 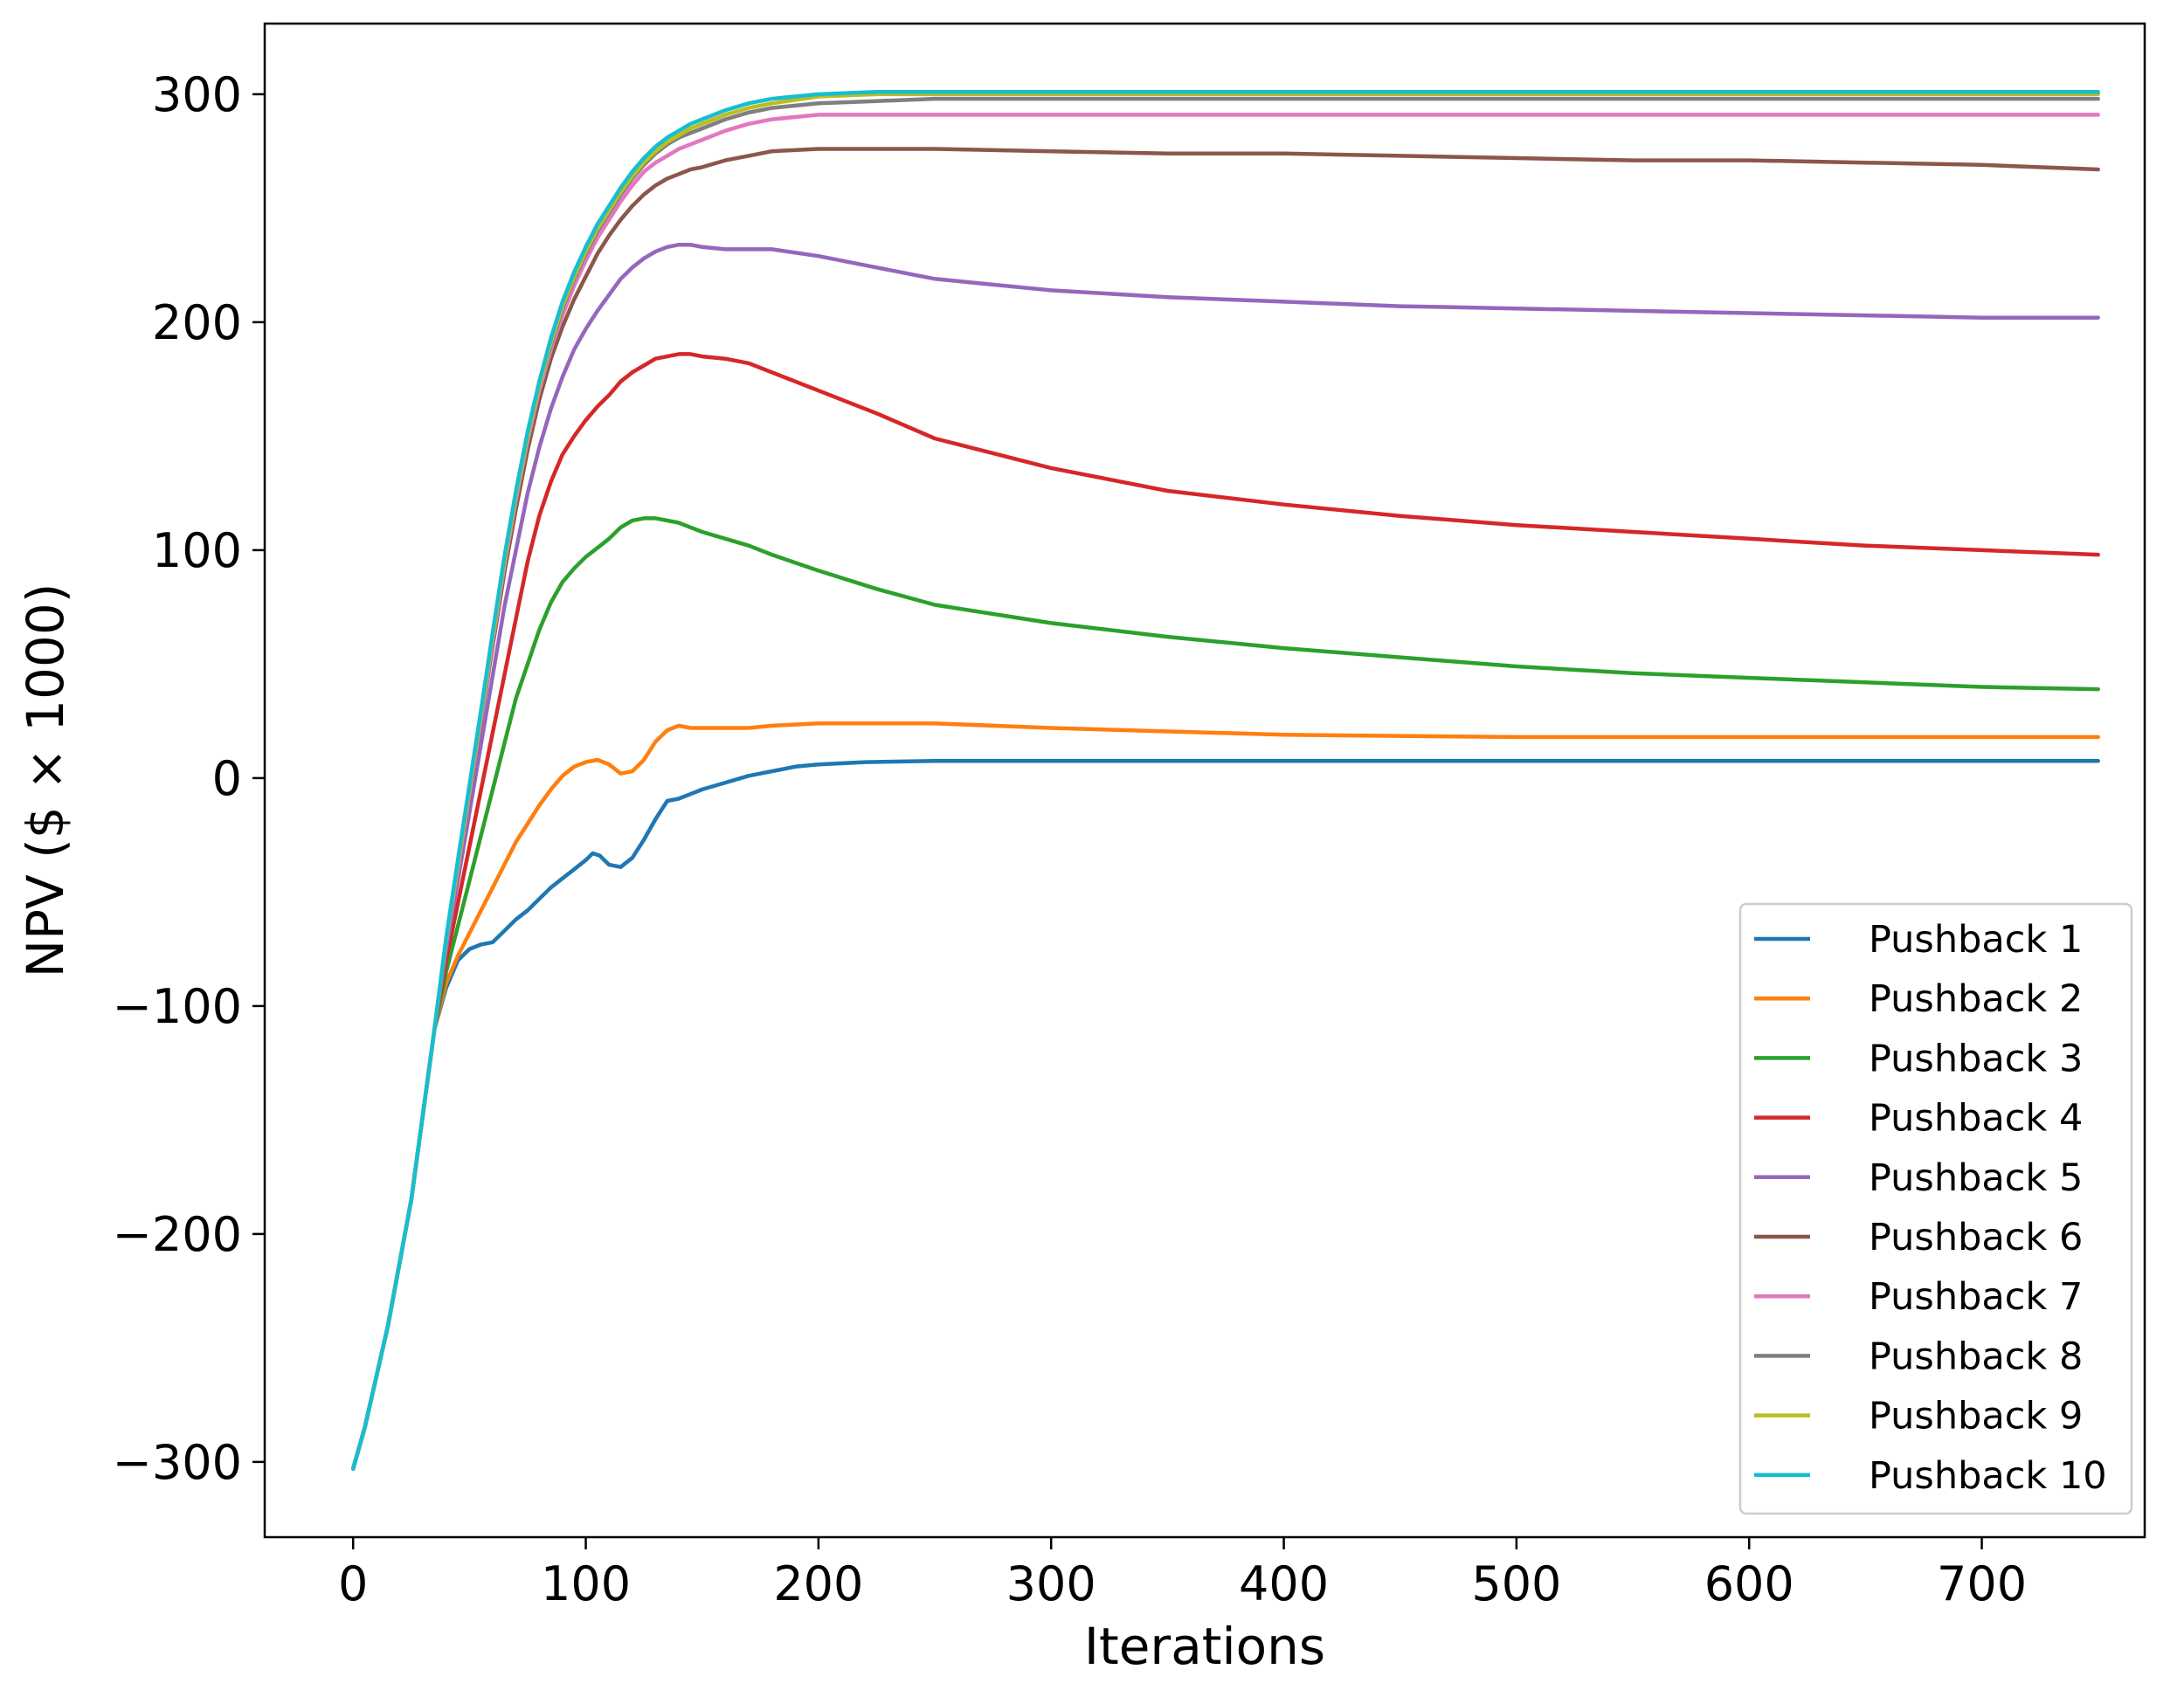 I want to click on x-tick-label: 400, so click(x=1284, y=1583).